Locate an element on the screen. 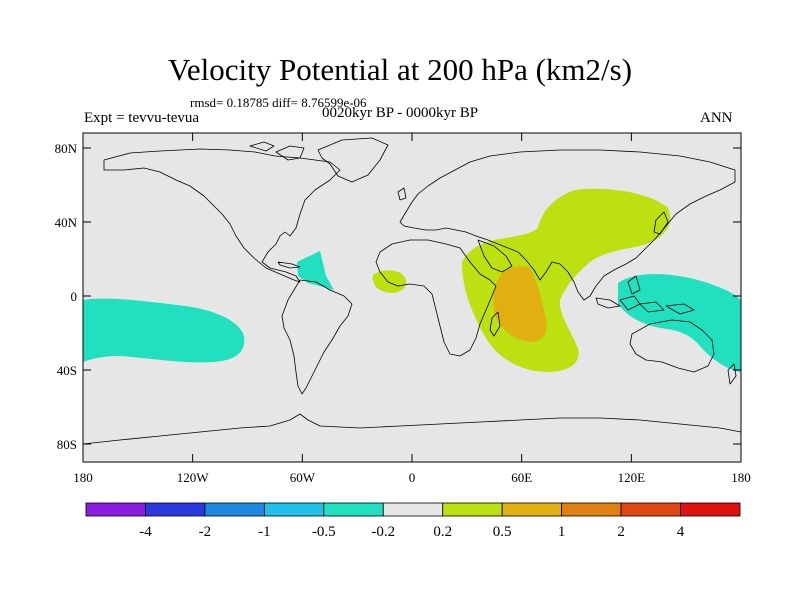  plot-title: Velocity Potential at 200 hPa (km2/s) is located at coordinates (400, 69).